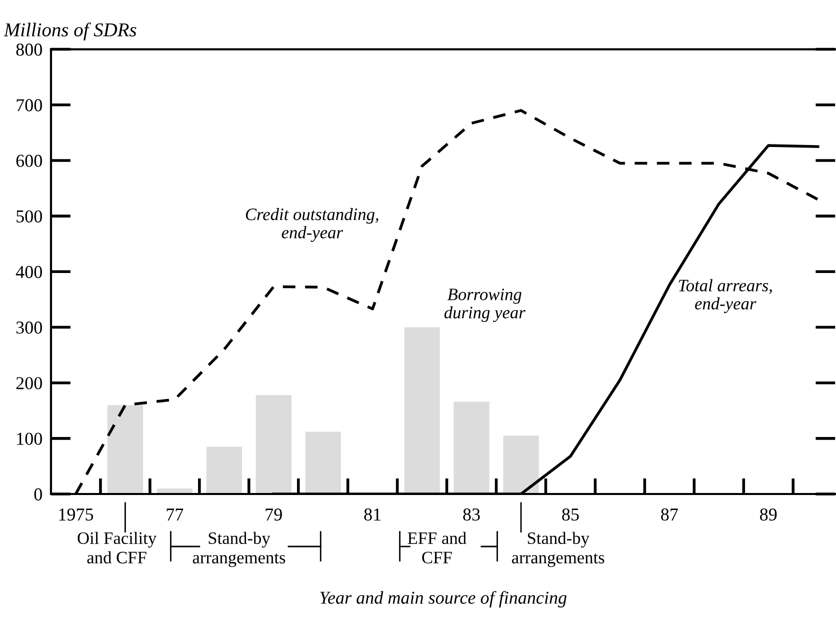 This screenshot has height=624, width=836. Describe the element at coordinates (29, 438) in the screenshot. I see `y-tick-label: 100` at that location.